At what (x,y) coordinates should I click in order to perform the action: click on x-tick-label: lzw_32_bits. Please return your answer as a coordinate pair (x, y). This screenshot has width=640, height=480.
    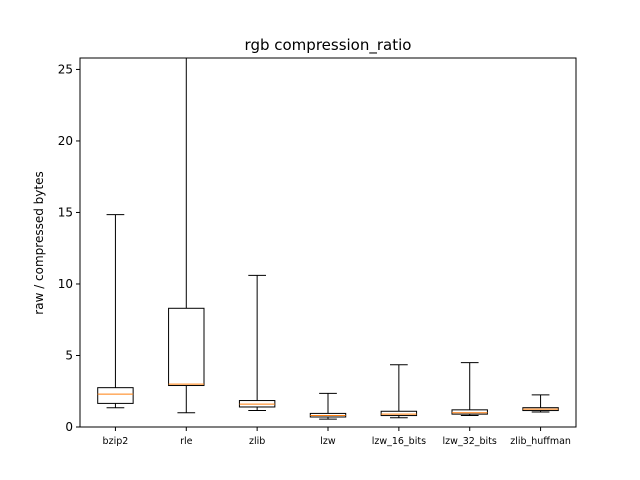
    Looking at the image, I should click on (470, 441).